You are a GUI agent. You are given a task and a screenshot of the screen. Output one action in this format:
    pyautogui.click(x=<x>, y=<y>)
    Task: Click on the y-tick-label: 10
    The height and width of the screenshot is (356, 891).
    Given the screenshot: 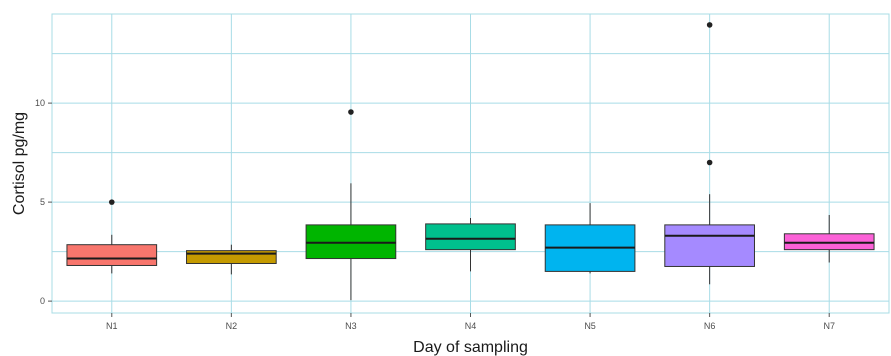 What is the action you would take?
    pyautogui.click(x=40, y=103)
    